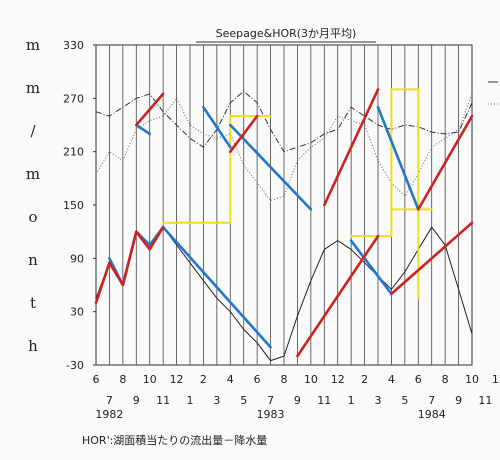 The image size is (500, 460). Describe the element at coordinates (77, 312) in the screenshot. I see `y-tick-label: 30` at that location.